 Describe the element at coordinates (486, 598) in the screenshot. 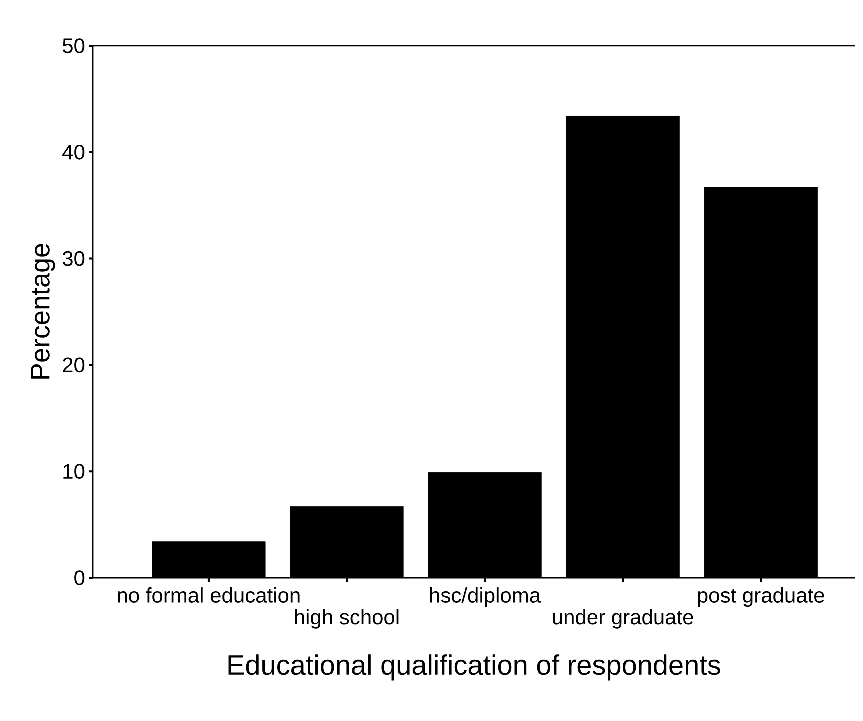

I see `x-tick-label: hsc/diploma` at that location.